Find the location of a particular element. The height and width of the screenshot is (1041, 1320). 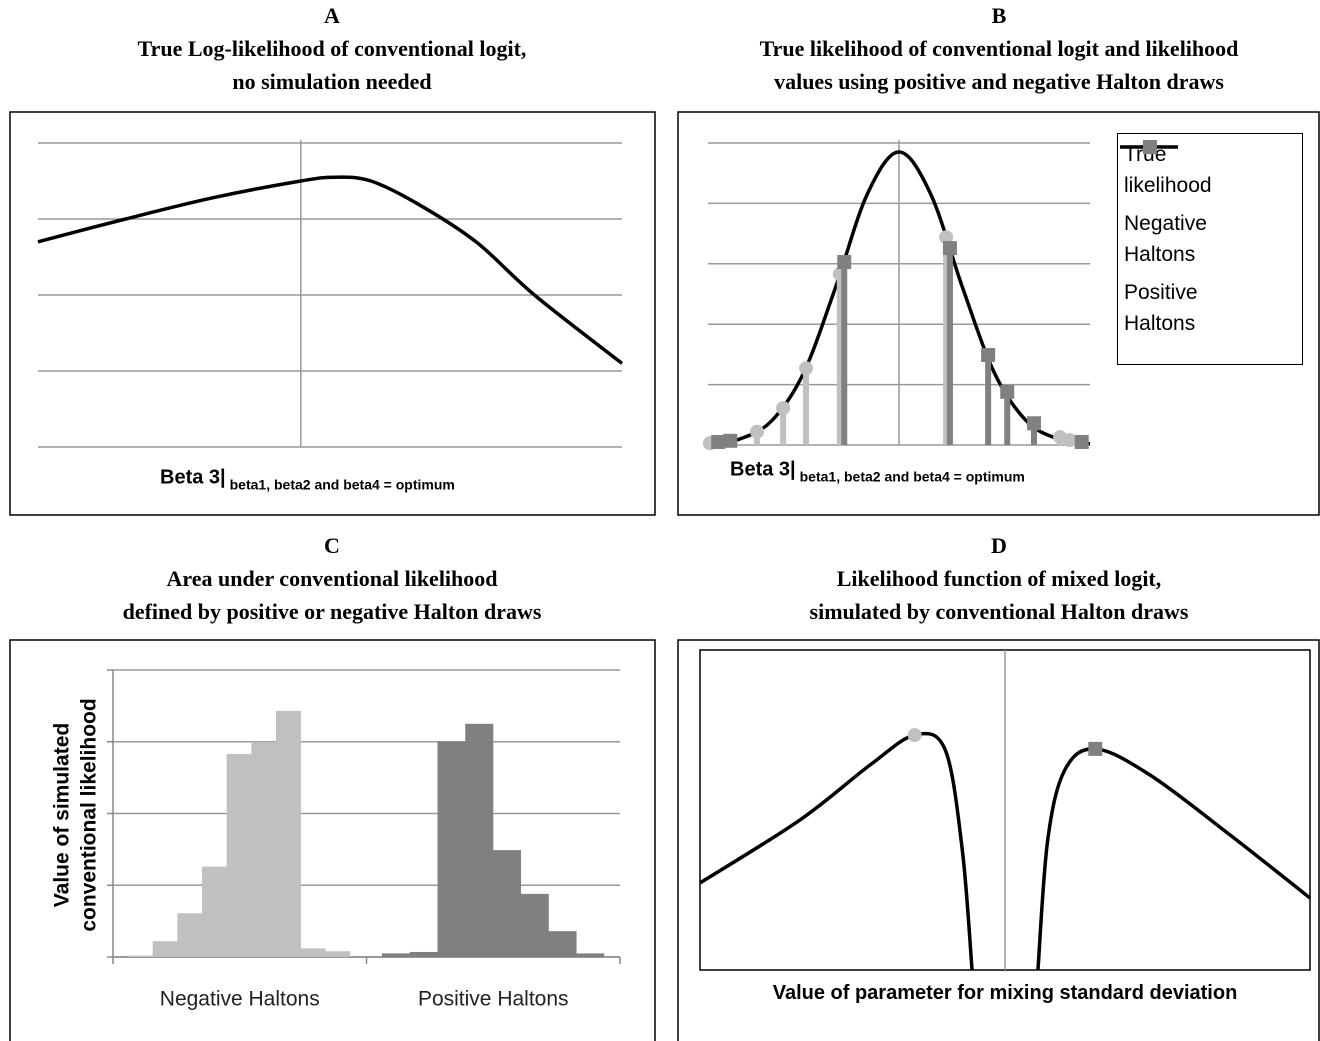

legend-square is located at coordinates (1150, 147).